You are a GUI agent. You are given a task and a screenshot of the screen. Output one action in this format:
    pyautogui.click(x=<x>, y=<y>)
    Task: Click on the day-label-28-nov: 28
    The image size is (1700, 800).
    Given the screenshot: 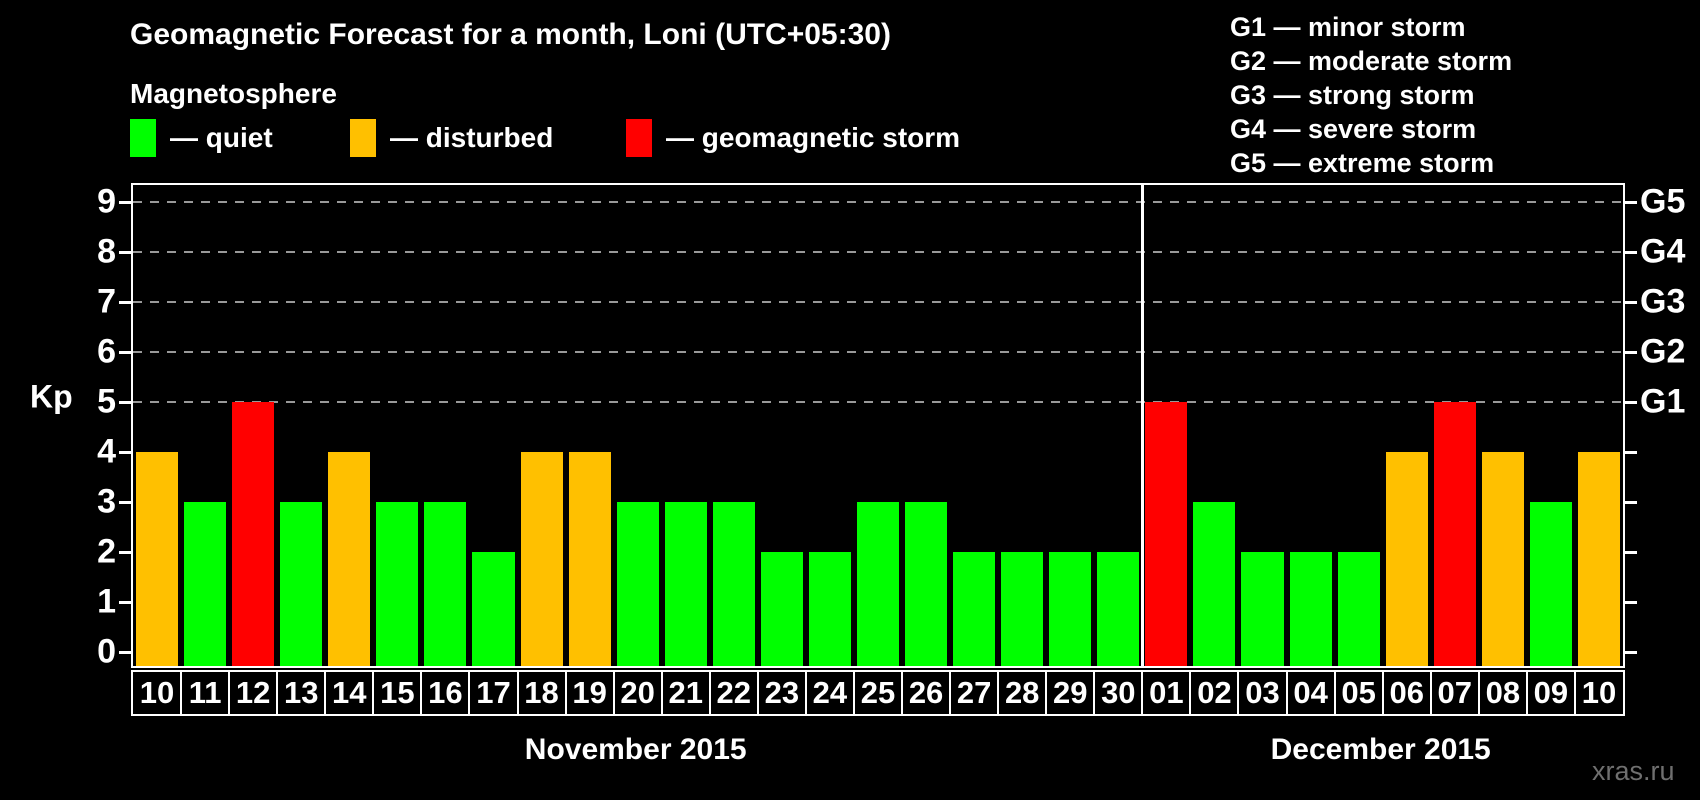 What is the action you would take?
    pyautogui.click(x=1022, y=692)
    